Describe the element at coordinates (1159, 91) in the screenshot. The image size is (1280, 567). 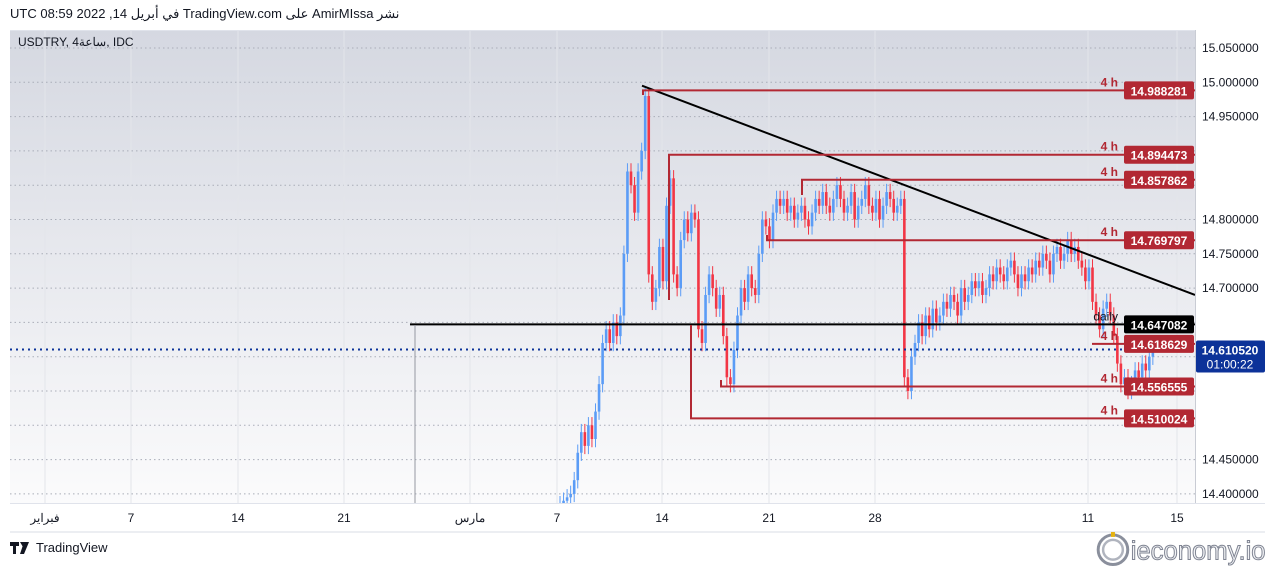
I see `price-label: 14.988281` at that location.